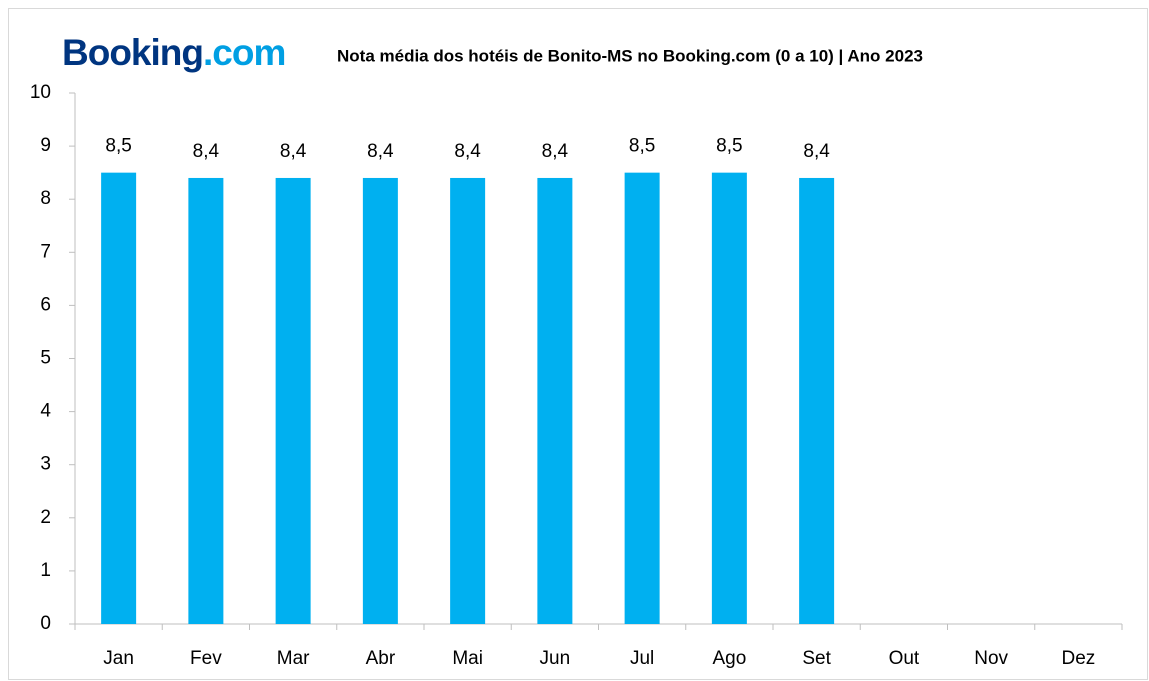 Image resolution: width=1149 pixels, height=681 pixels. I want to click on x-tick-label: Dez, so click(1078, 658).